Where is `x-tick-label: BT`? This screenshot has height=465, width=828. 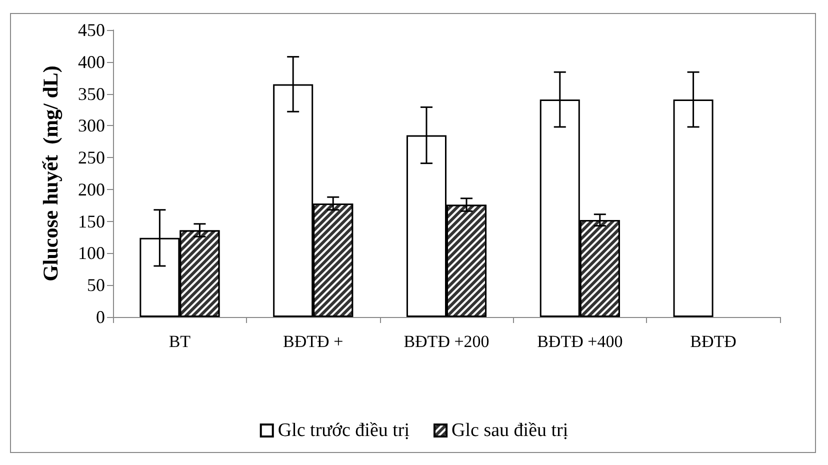
x-tick-label: BT is located at coordinates (180, 341).